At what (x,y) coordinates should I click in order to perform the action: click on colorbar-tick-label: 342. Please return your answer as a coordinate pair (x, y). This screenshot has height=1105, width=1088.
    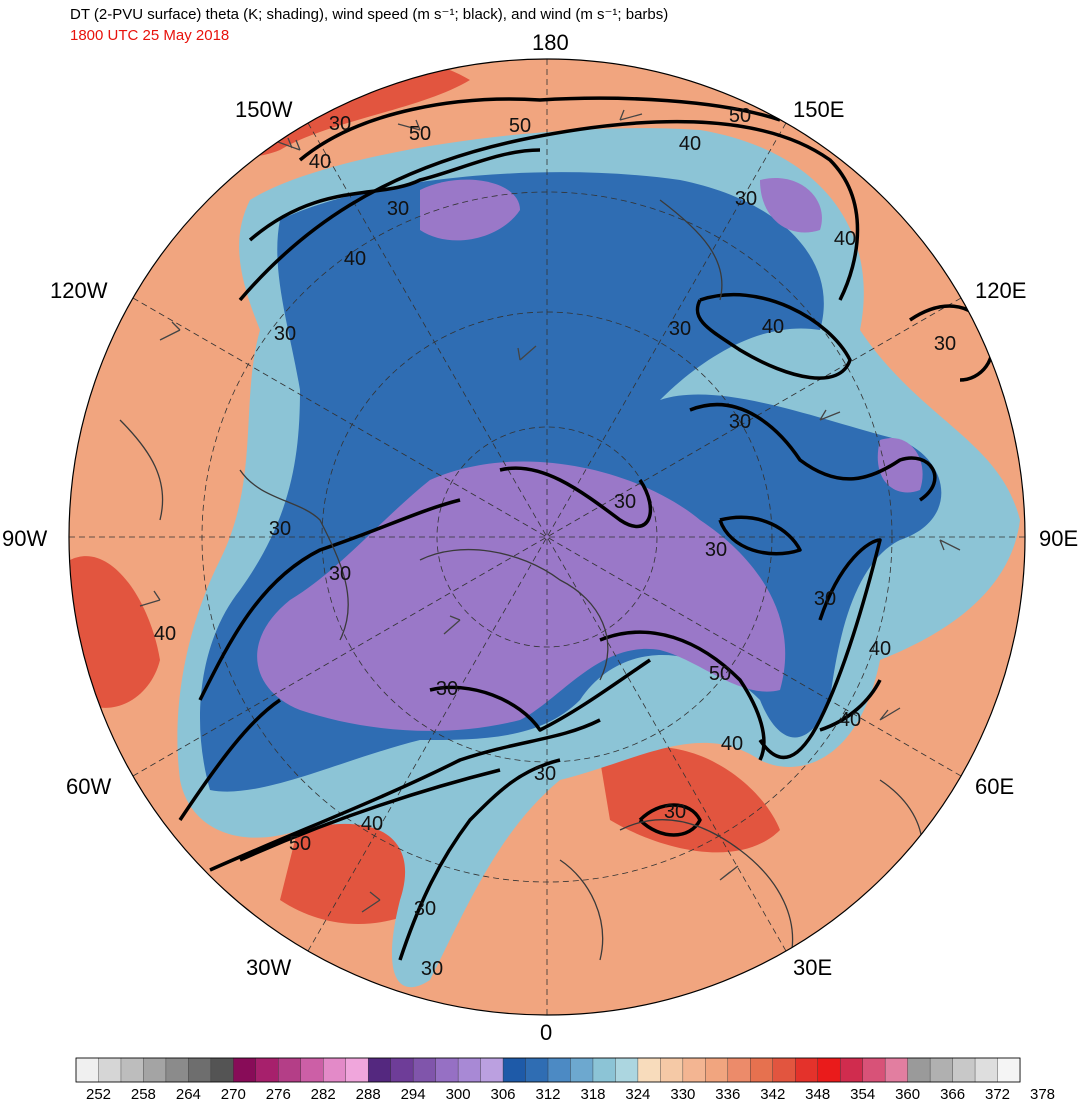
    Looking at the image, I should click on (772, 1094).